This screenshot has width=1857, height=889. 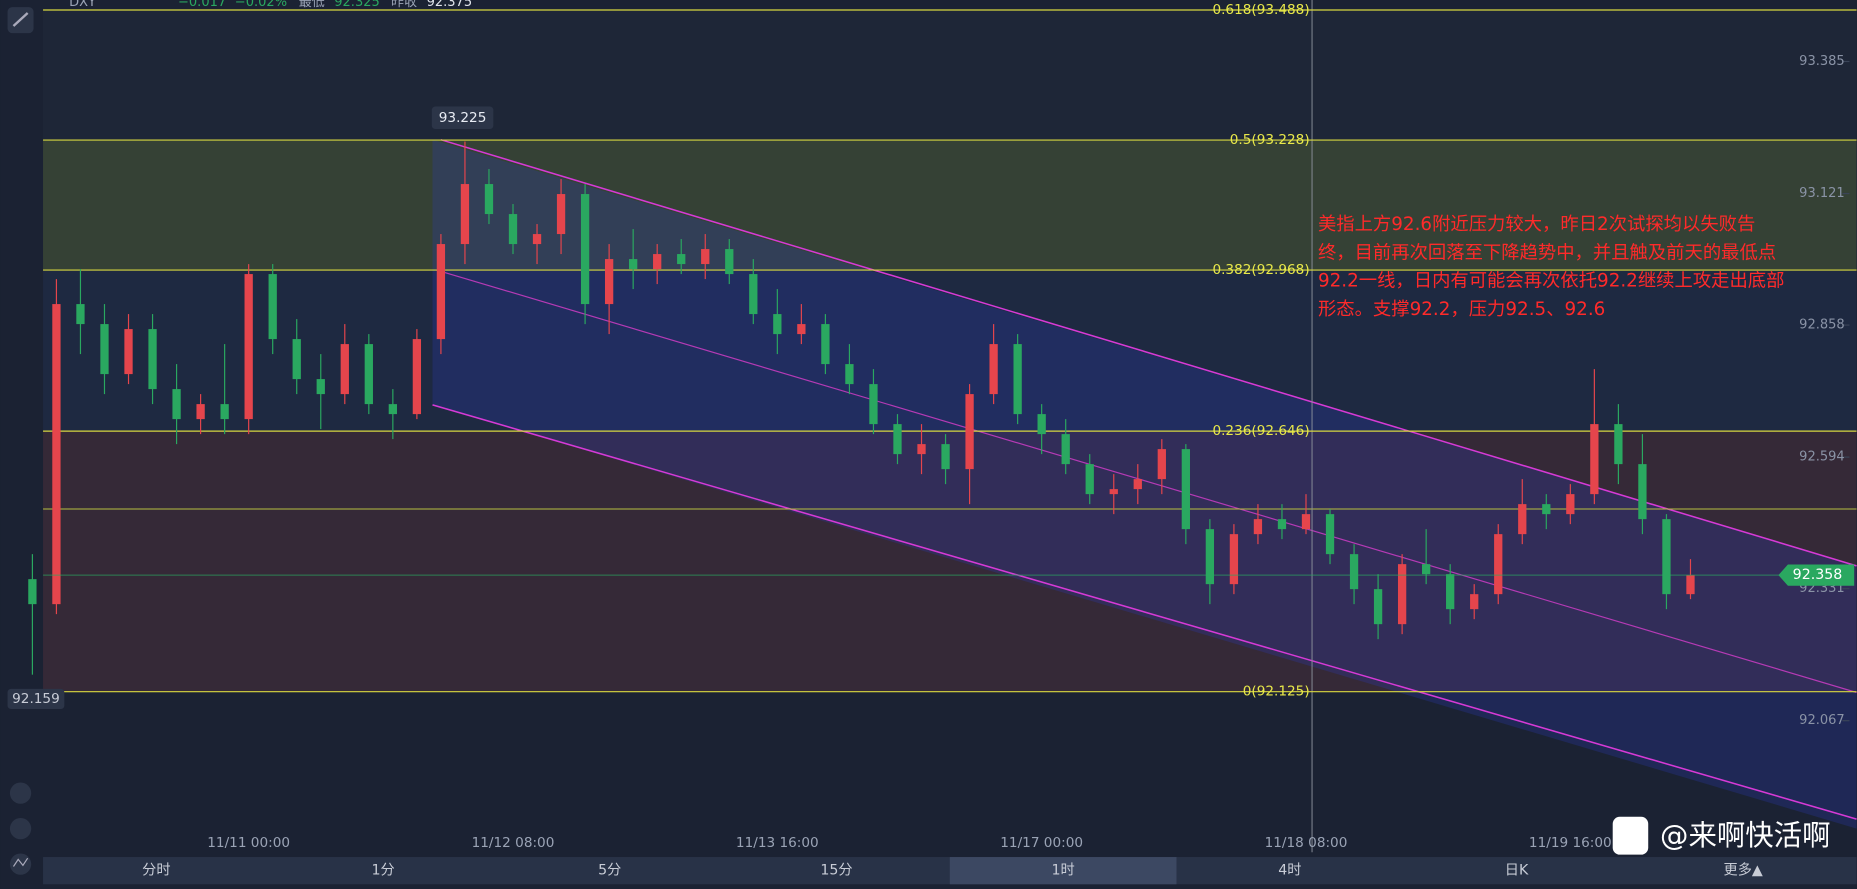 What do you see at coordinates (609, 871) in the screenshot?
I see `tab: 5分` at bounding box center [609, 871].